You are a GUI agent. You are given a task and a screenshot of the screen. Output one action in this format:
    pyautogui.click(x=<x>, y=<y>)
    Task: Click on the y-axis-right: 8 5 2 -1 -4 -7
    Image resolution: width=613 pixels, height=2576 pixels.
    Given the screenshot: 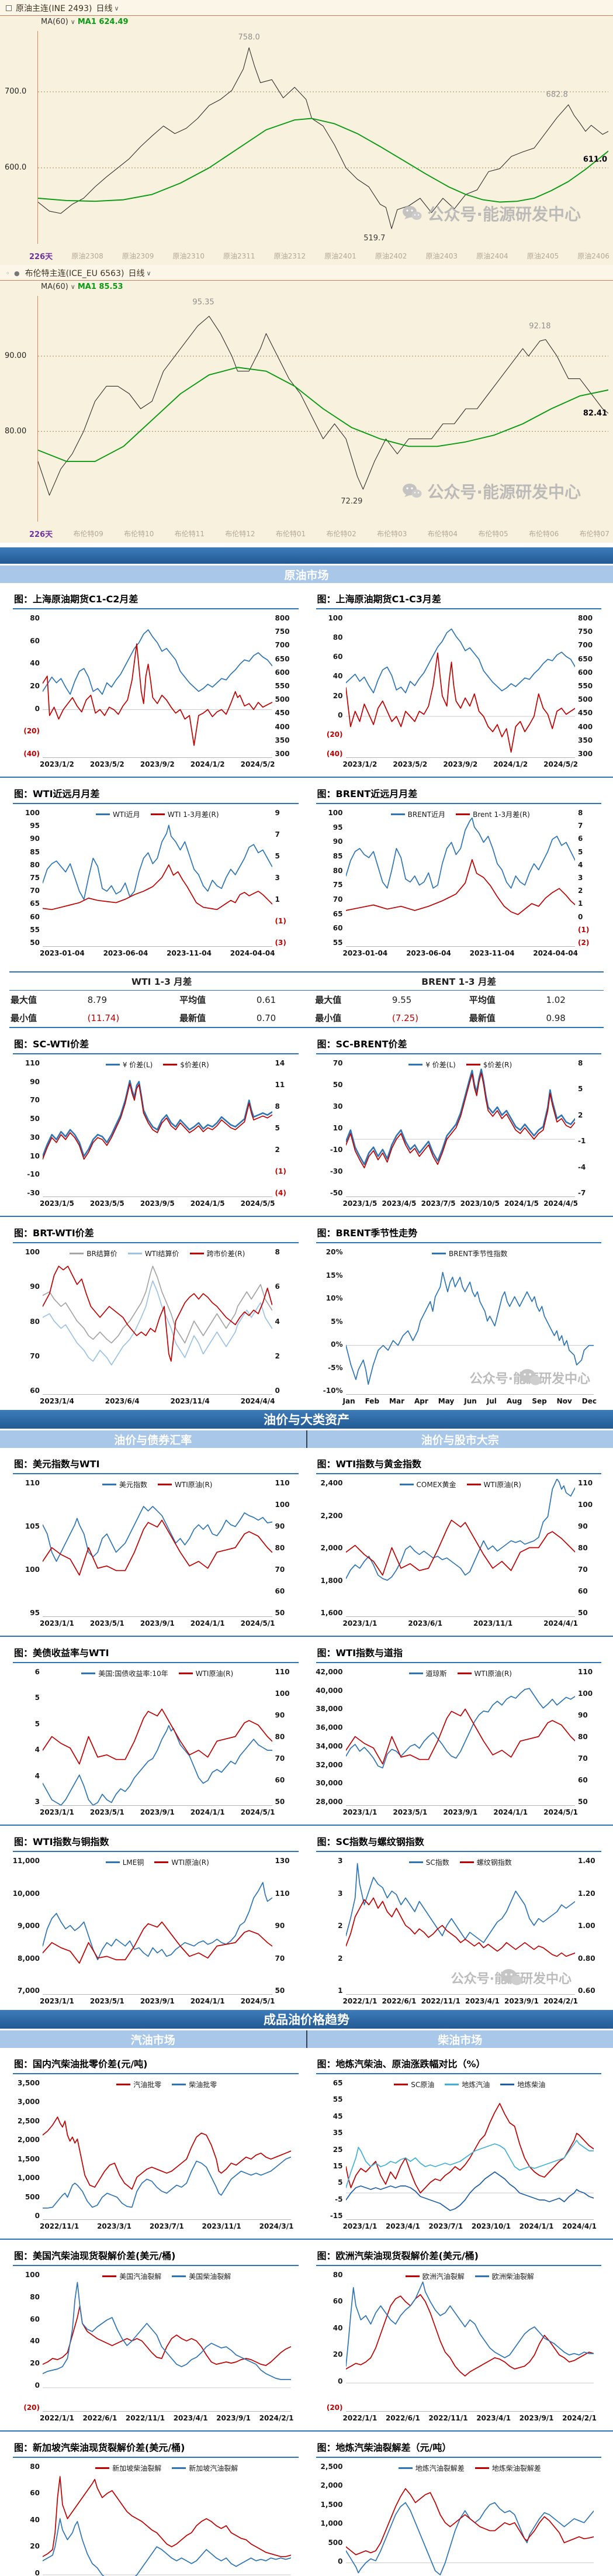 What is the action you would take?
    pyautogui.click(x=588, y=1128)
    